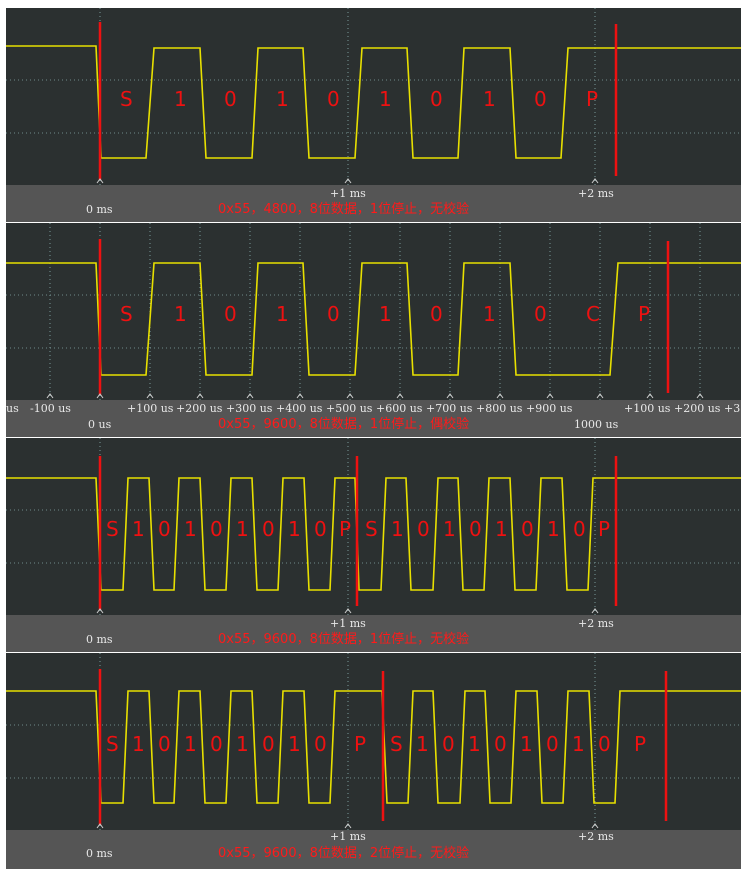 This screenshot has height=873, width=741. I want to click on tick-label: +3, so click(732, 408).